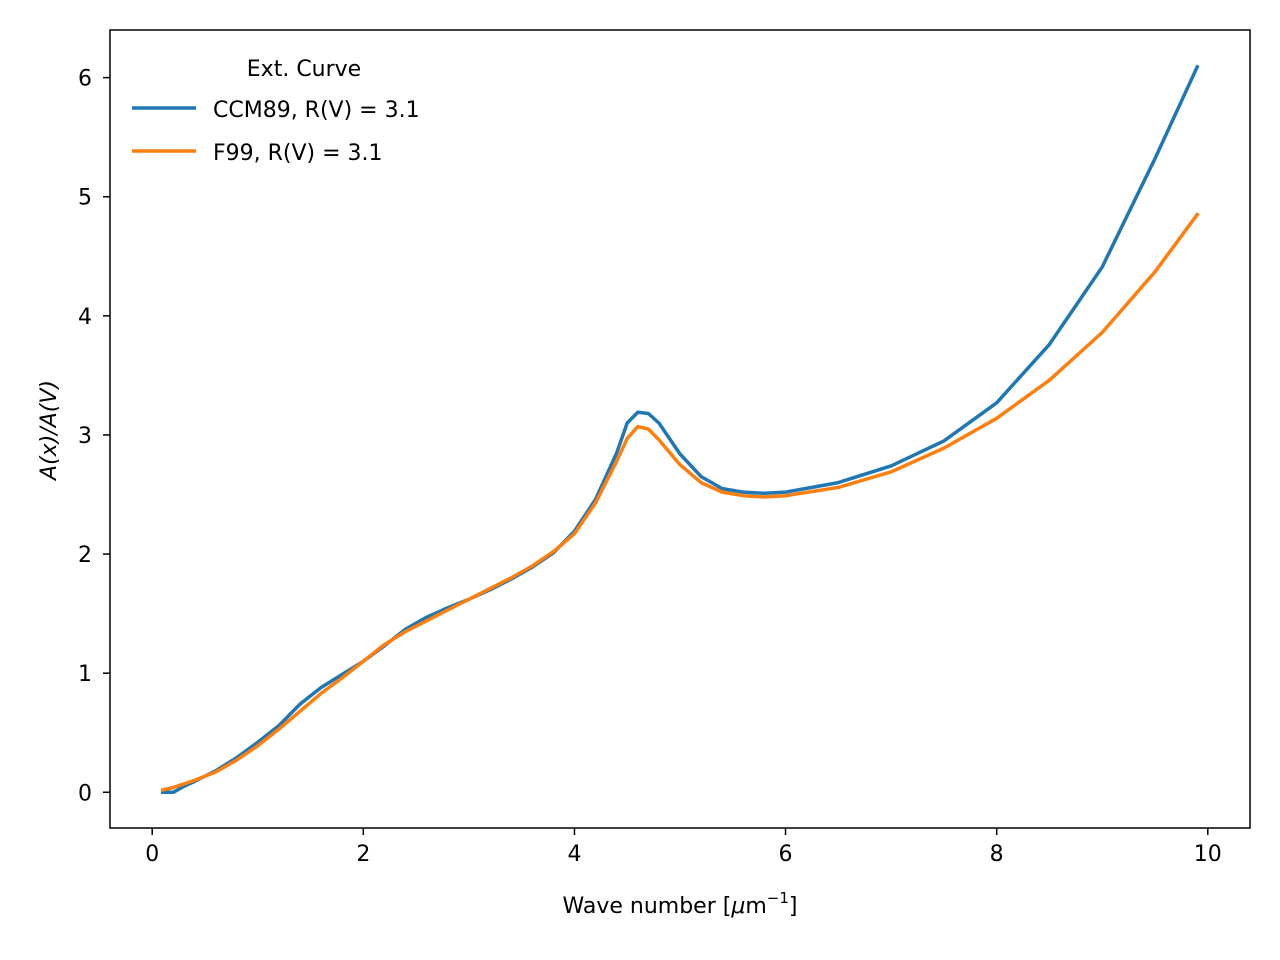 This screenshot has height=960, width=1280. What do you see at coordinates (786, 854) in the screenshot?
I see `x-tick-label: 6` at bounding box center [786, 854].